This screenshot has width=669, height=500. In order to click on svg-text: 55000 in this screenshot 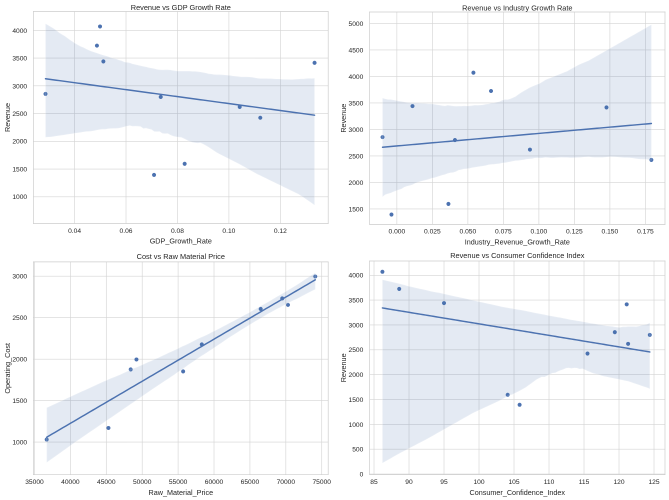, I will do `click(178, 482)`.